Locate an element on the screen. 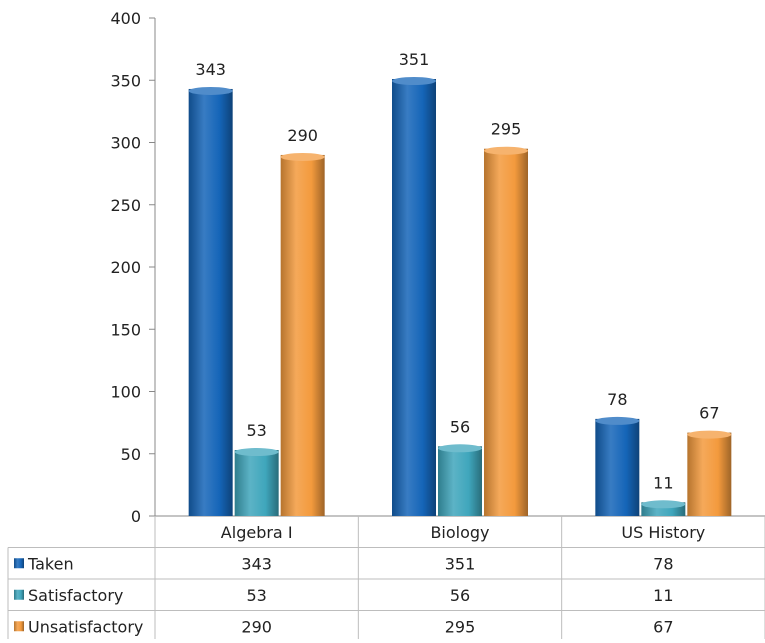  data-label-taken-algebra-i: 343 is located at coordinates (210, 69).